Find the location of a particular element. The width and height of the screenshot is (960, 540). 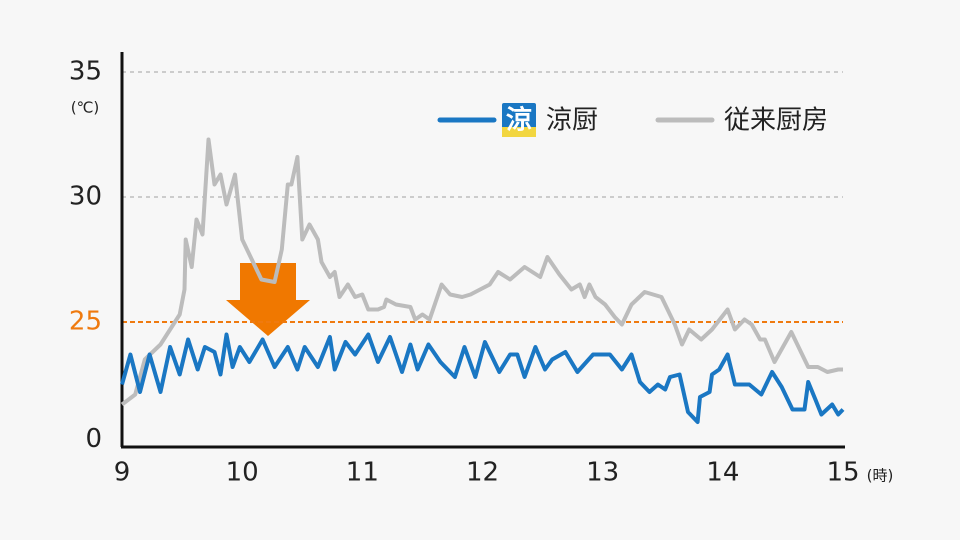

legend-icon-band is located at coordinates (519, 132).